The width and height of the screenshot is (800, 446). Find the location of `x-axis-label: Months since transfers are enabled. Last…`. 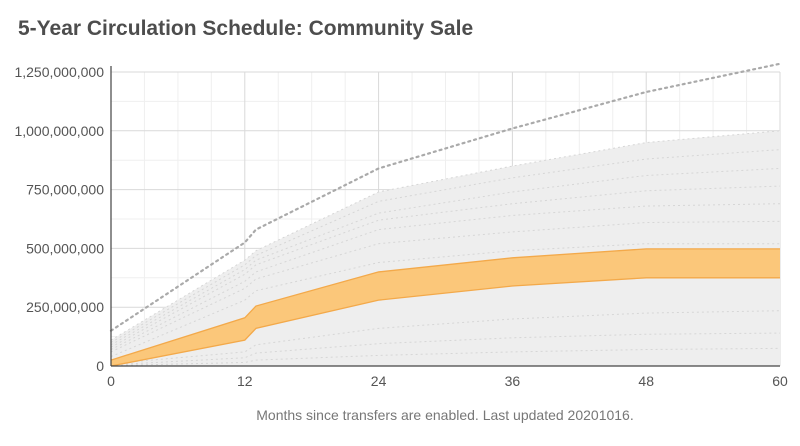

x-axis-label: Months since transfers are enabled. Last… is located at coordinates (444, 415).